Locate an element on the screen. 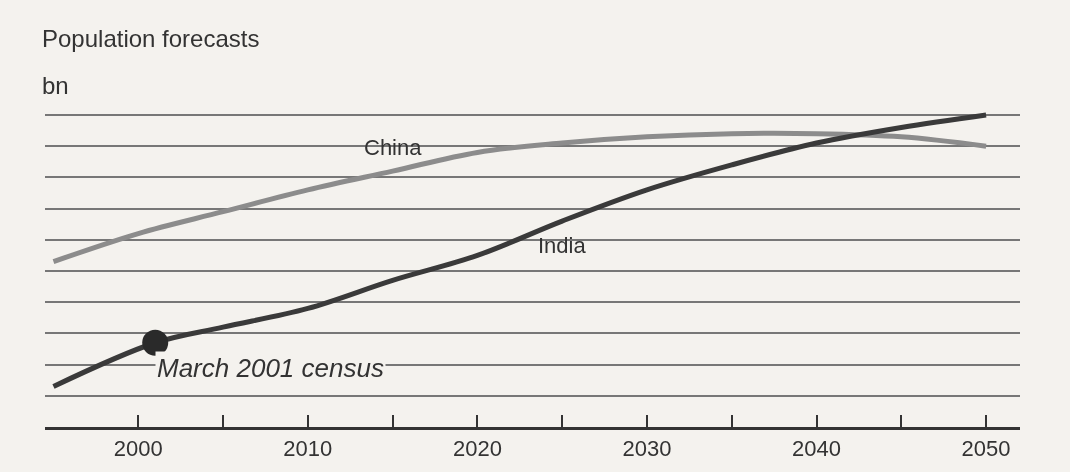 Image resolution: width=1070 pixels, height=472 pixels. annotation: March 2001 census is located at coordinates (270, 368).